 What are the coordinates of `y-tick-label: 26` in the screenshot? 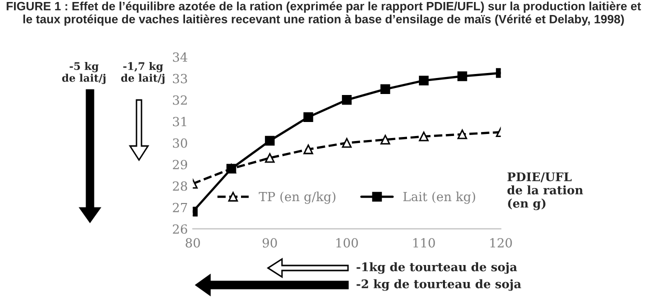 It's located at (180, 229).